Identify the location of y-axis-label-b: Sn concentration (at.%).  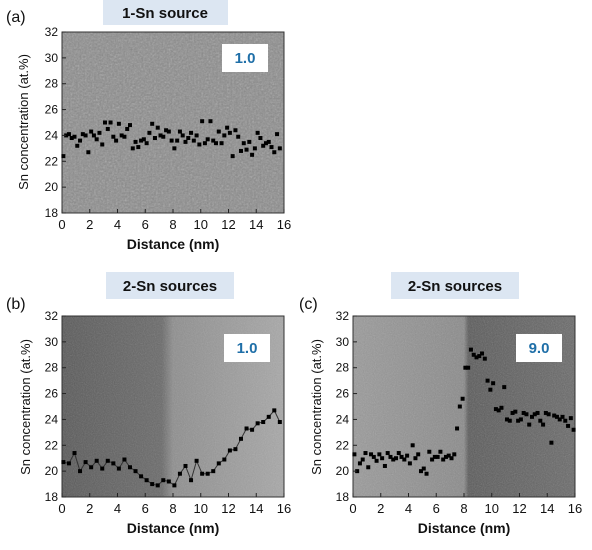
(25, 407).